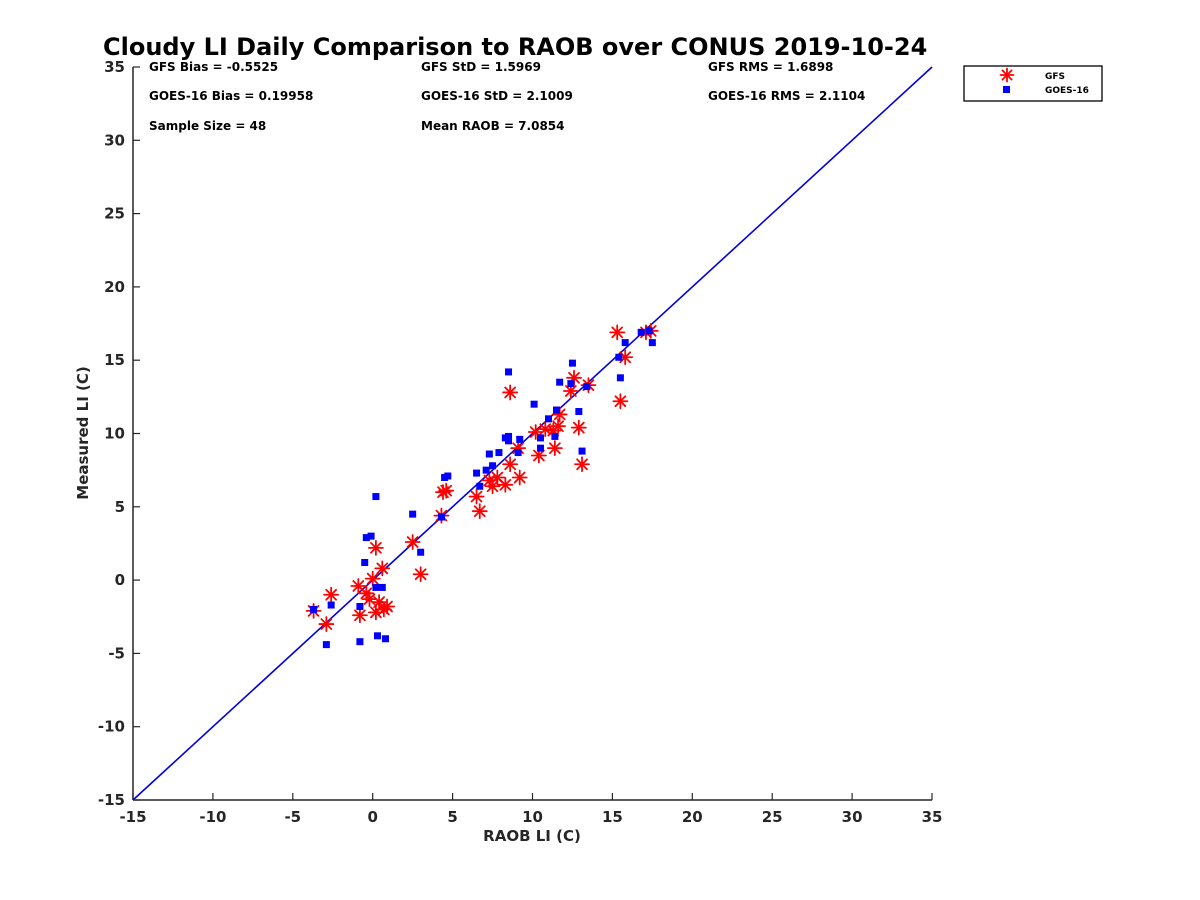 The width and height of the screenshot is (1200, 900). What do you see at coordinates (692, 817) in the screenshot?
I see `x-tick-label: 20` at bounding box center [692, 817].